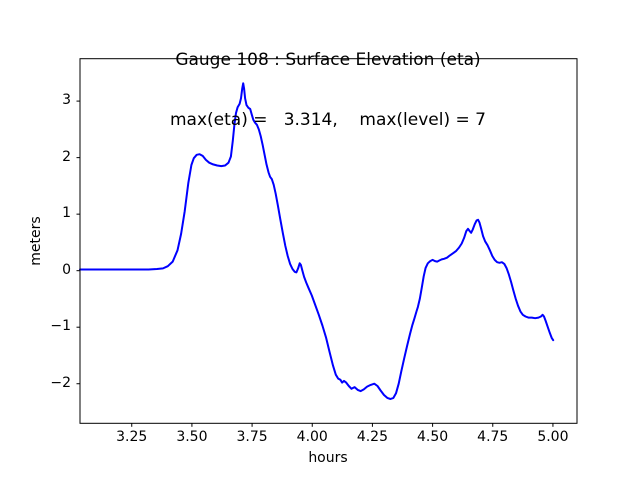 The image size is (640, 480). What do you see at coordinates (328, 458) in the screenshot?
I see `x-axis-label: hours` at bounding box center [328, 458].